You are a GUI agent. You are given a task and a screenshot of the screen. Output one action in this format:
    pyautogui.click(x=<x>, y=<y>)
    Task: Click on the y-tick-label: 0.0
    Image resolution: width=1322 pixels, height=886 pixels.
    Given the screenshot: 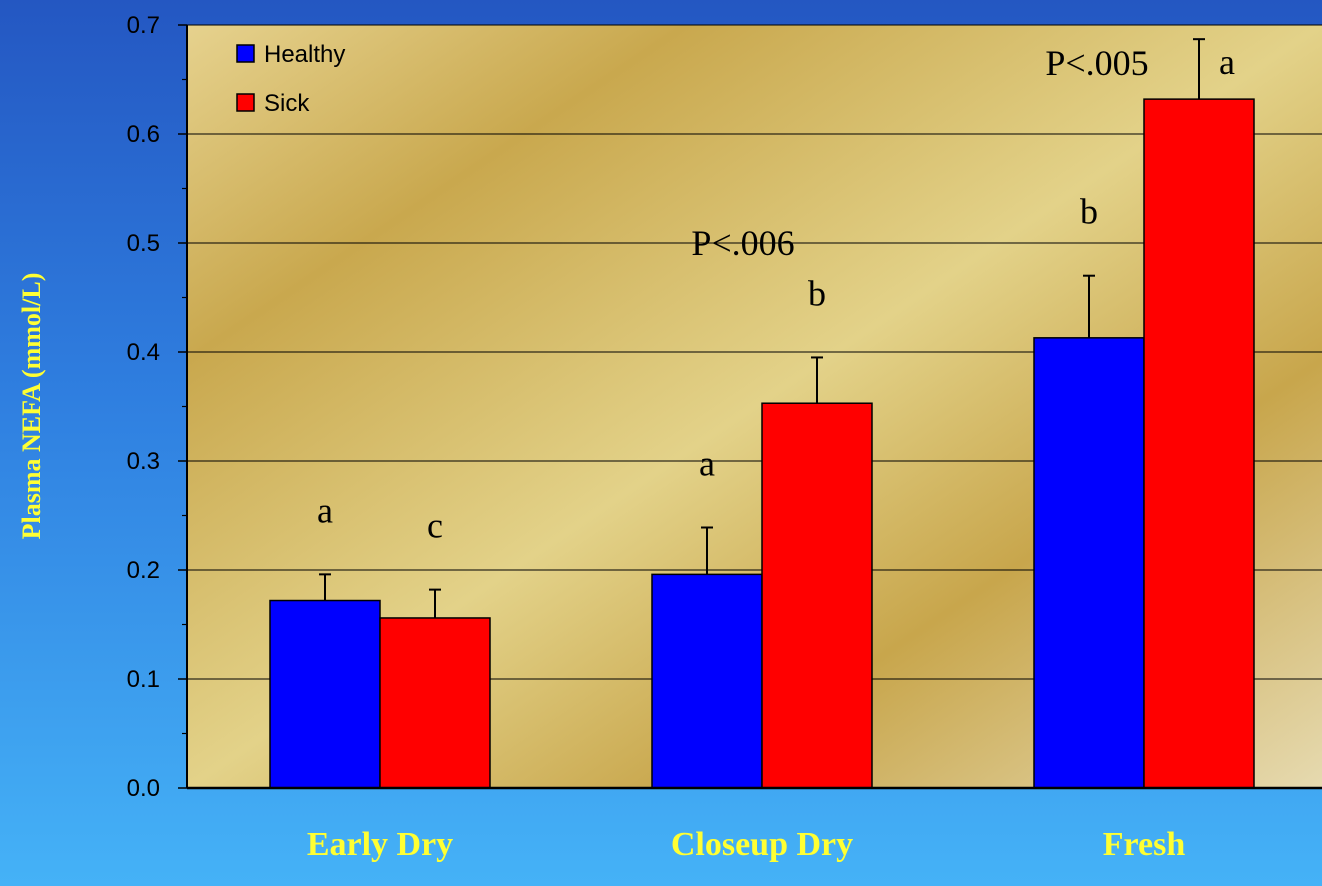 What is the action you would take?
    pyautogui.click(x=143, y=788)
    